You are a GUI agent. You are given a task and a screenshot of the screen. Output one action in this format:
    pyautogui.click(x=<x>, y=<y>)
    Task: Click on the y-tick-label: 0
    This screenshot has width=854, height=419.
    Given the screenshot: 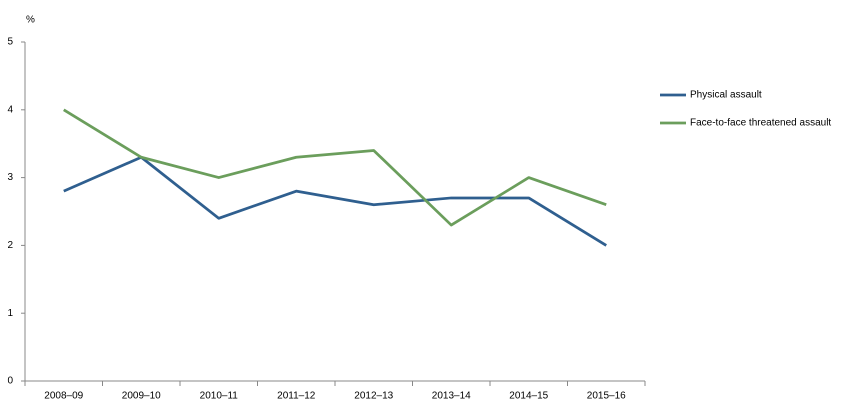 What is the action you would take?
    pyautogui.click(x=10, y=381)
    